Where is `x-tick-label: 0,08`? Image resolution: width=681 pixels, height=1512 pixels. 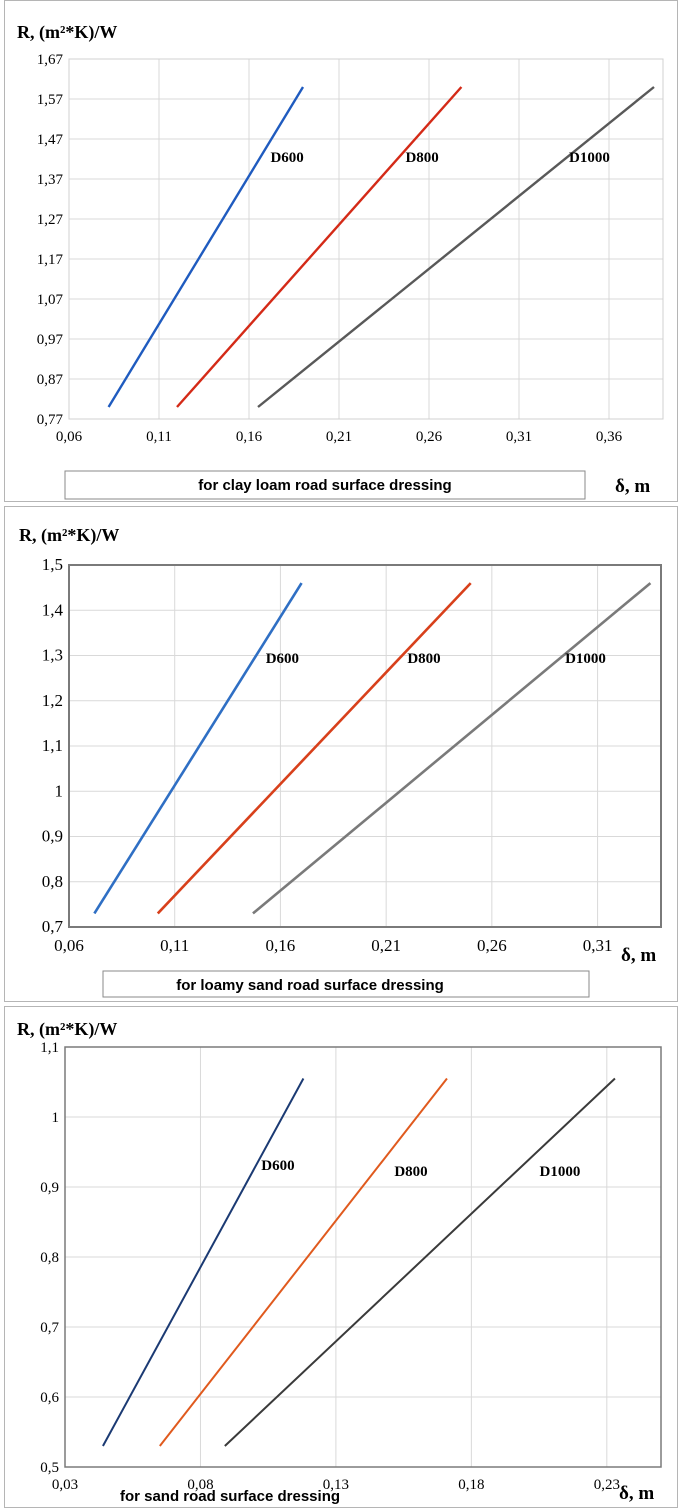 x-tick-label: 0,08 is located at coordinates (200, 1485).